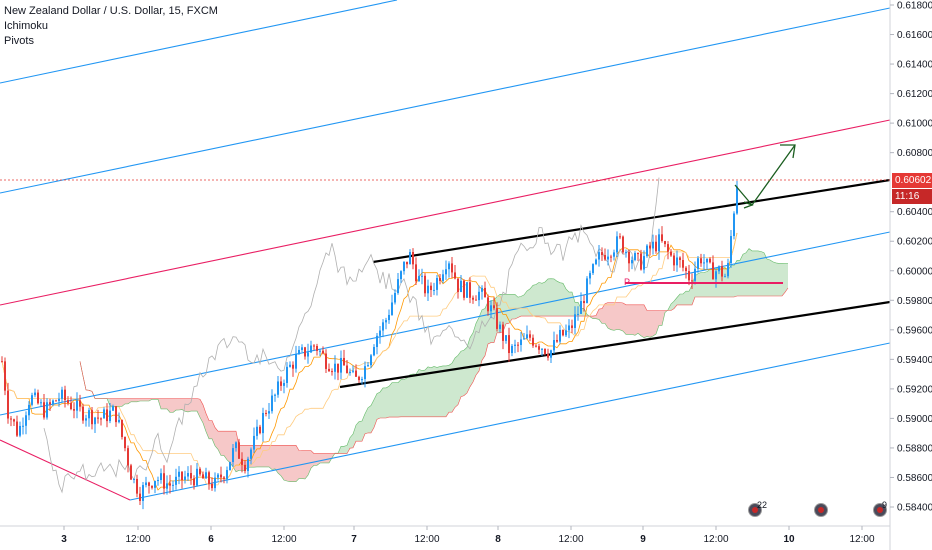 The width and height of the screenshot is (932, 550). Describe the element at coordinates (912, 180) in the screenshot. I see `current-price-tag: 0.60602` at that location.